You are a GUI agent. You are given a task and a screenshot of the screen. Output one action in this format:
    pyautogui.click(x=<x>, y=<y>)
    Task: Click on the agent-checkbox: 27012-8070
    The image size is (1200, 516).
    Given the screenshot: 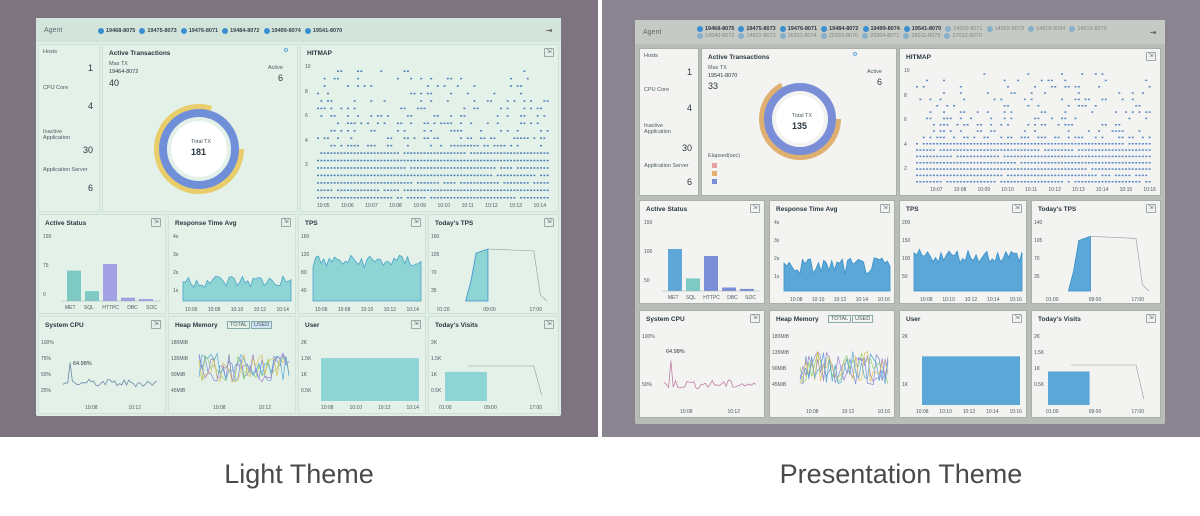 What is the action you would take?
    pyautogui.click(x=963, y=36)
    